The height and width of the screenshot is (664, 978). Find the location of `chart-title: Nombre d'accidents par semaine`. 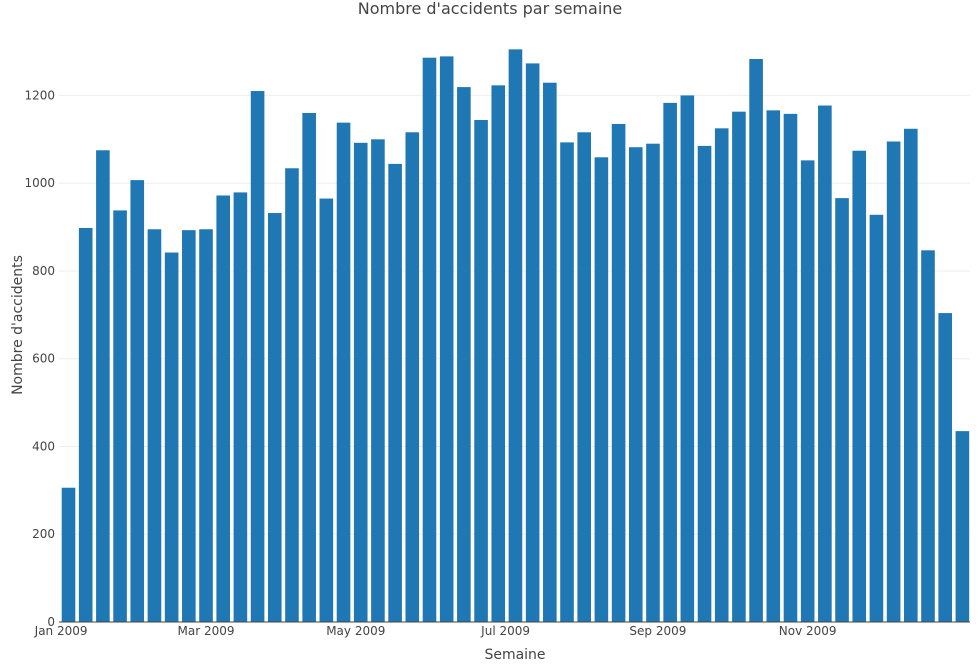

chart-title: Nombre d'accidents par semaine is located at coordinates (490, 9).